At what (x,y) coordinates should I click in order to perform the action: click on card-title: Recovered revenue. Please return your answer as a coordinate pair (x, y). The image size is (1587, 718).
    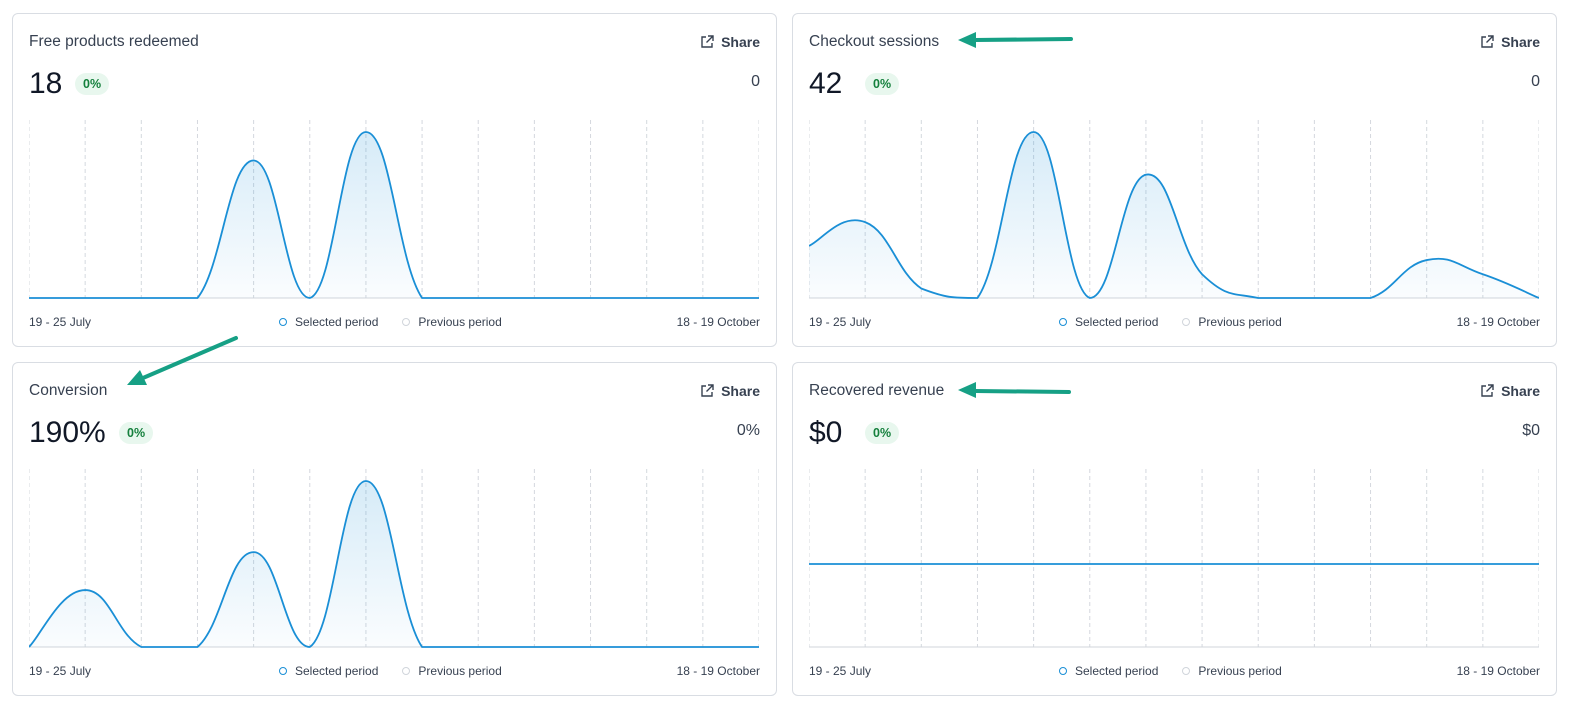
    Looking at the image, I should click on (877, 390).